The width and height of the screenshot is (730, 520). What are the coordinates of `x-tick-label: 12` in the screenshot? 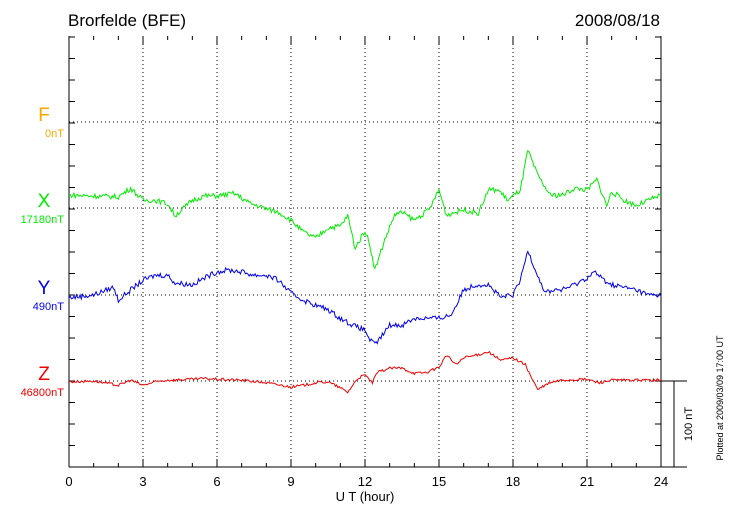 It's located at (365, 481).